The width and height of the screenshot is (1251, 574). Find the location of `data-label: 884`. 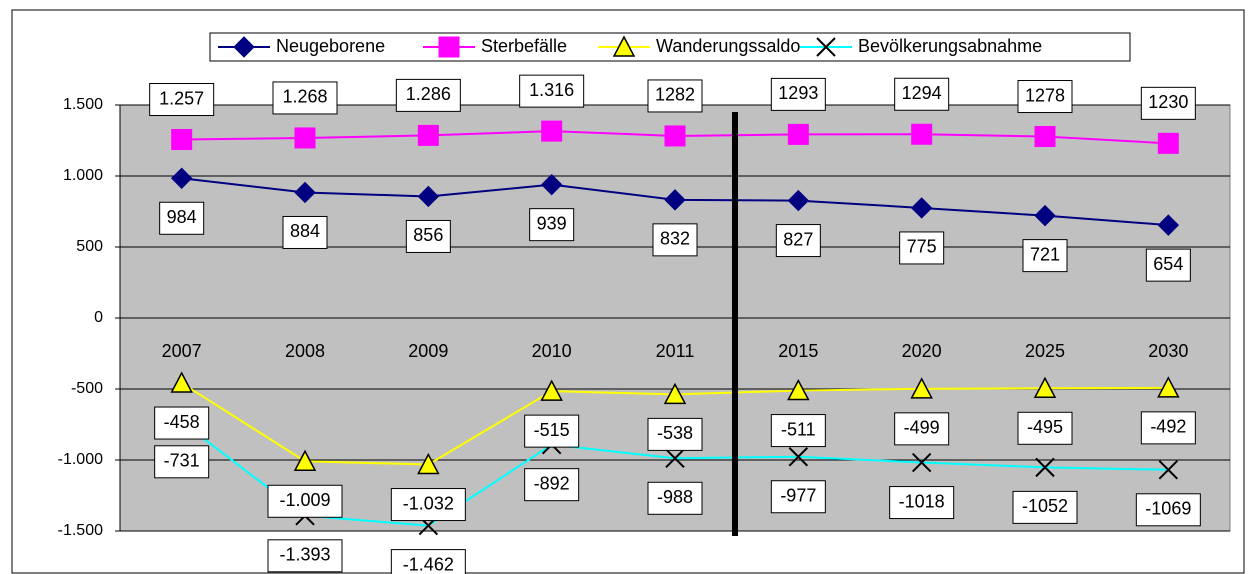

data-label: 884 is located at coordinates (305, 231).